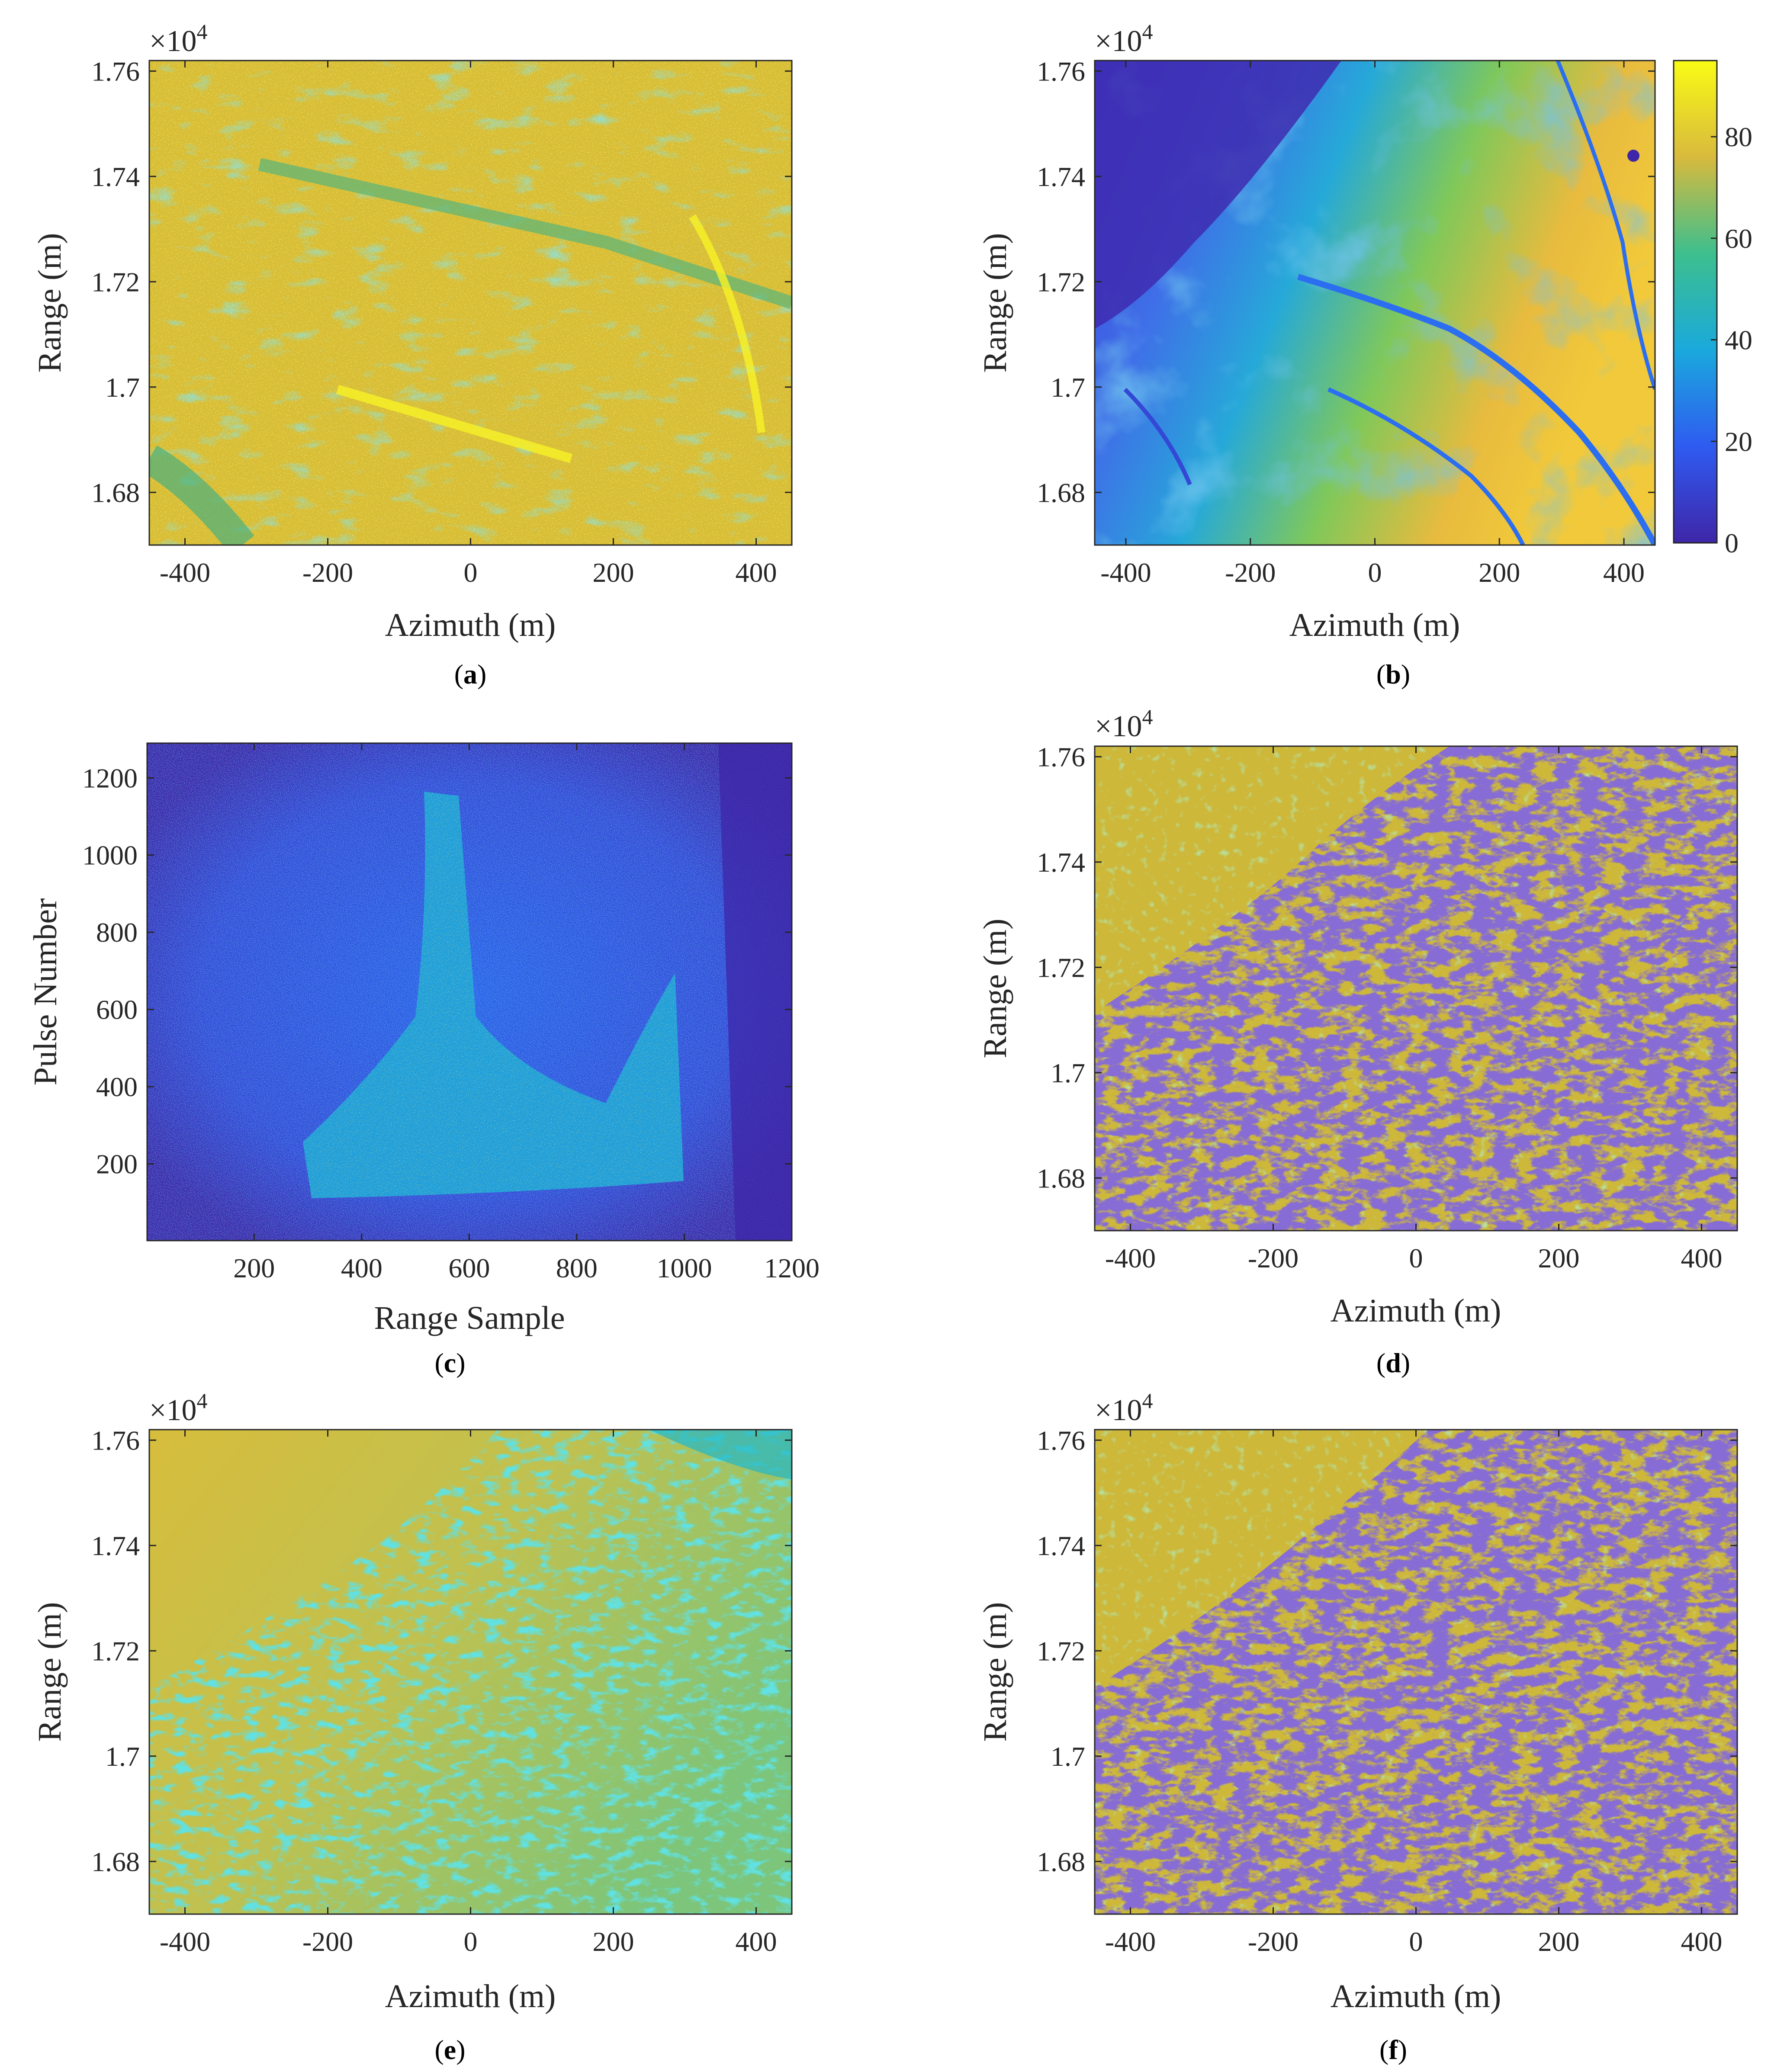  I want to click on panel-b-axes: -400 -200 0 200 400 1.68 1.7 1.72 1.74 1.76, so click(1346, 322).